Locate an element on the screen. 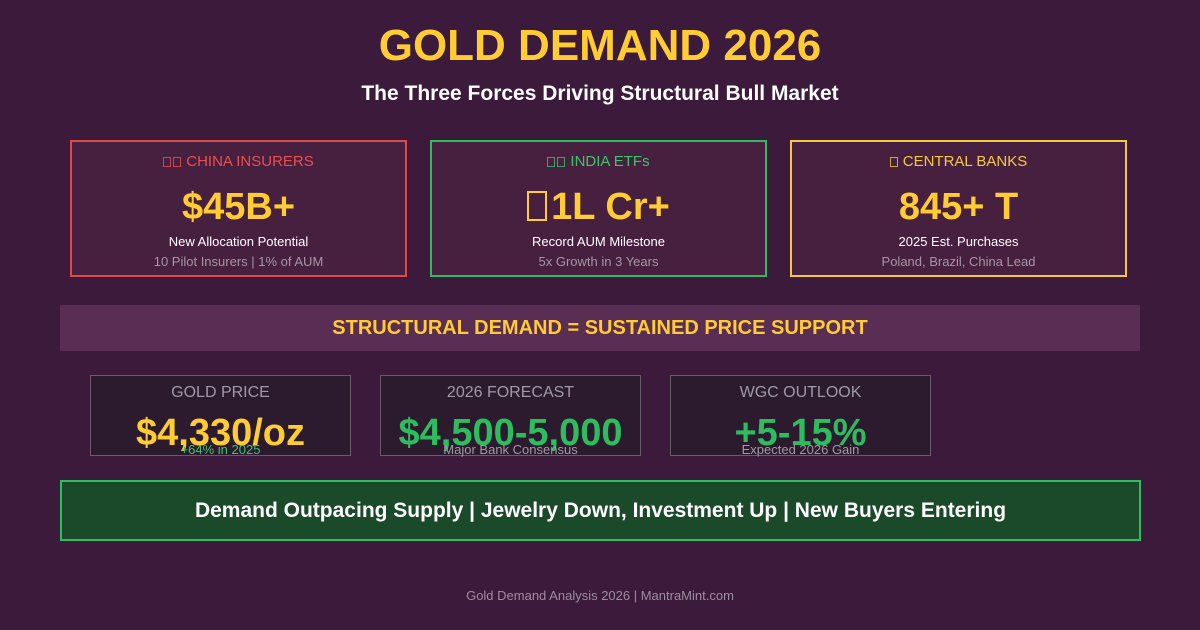 This screenshot has width=1200, height=630. stat-value: $4,330/oz is located at coordinates (220, 433).